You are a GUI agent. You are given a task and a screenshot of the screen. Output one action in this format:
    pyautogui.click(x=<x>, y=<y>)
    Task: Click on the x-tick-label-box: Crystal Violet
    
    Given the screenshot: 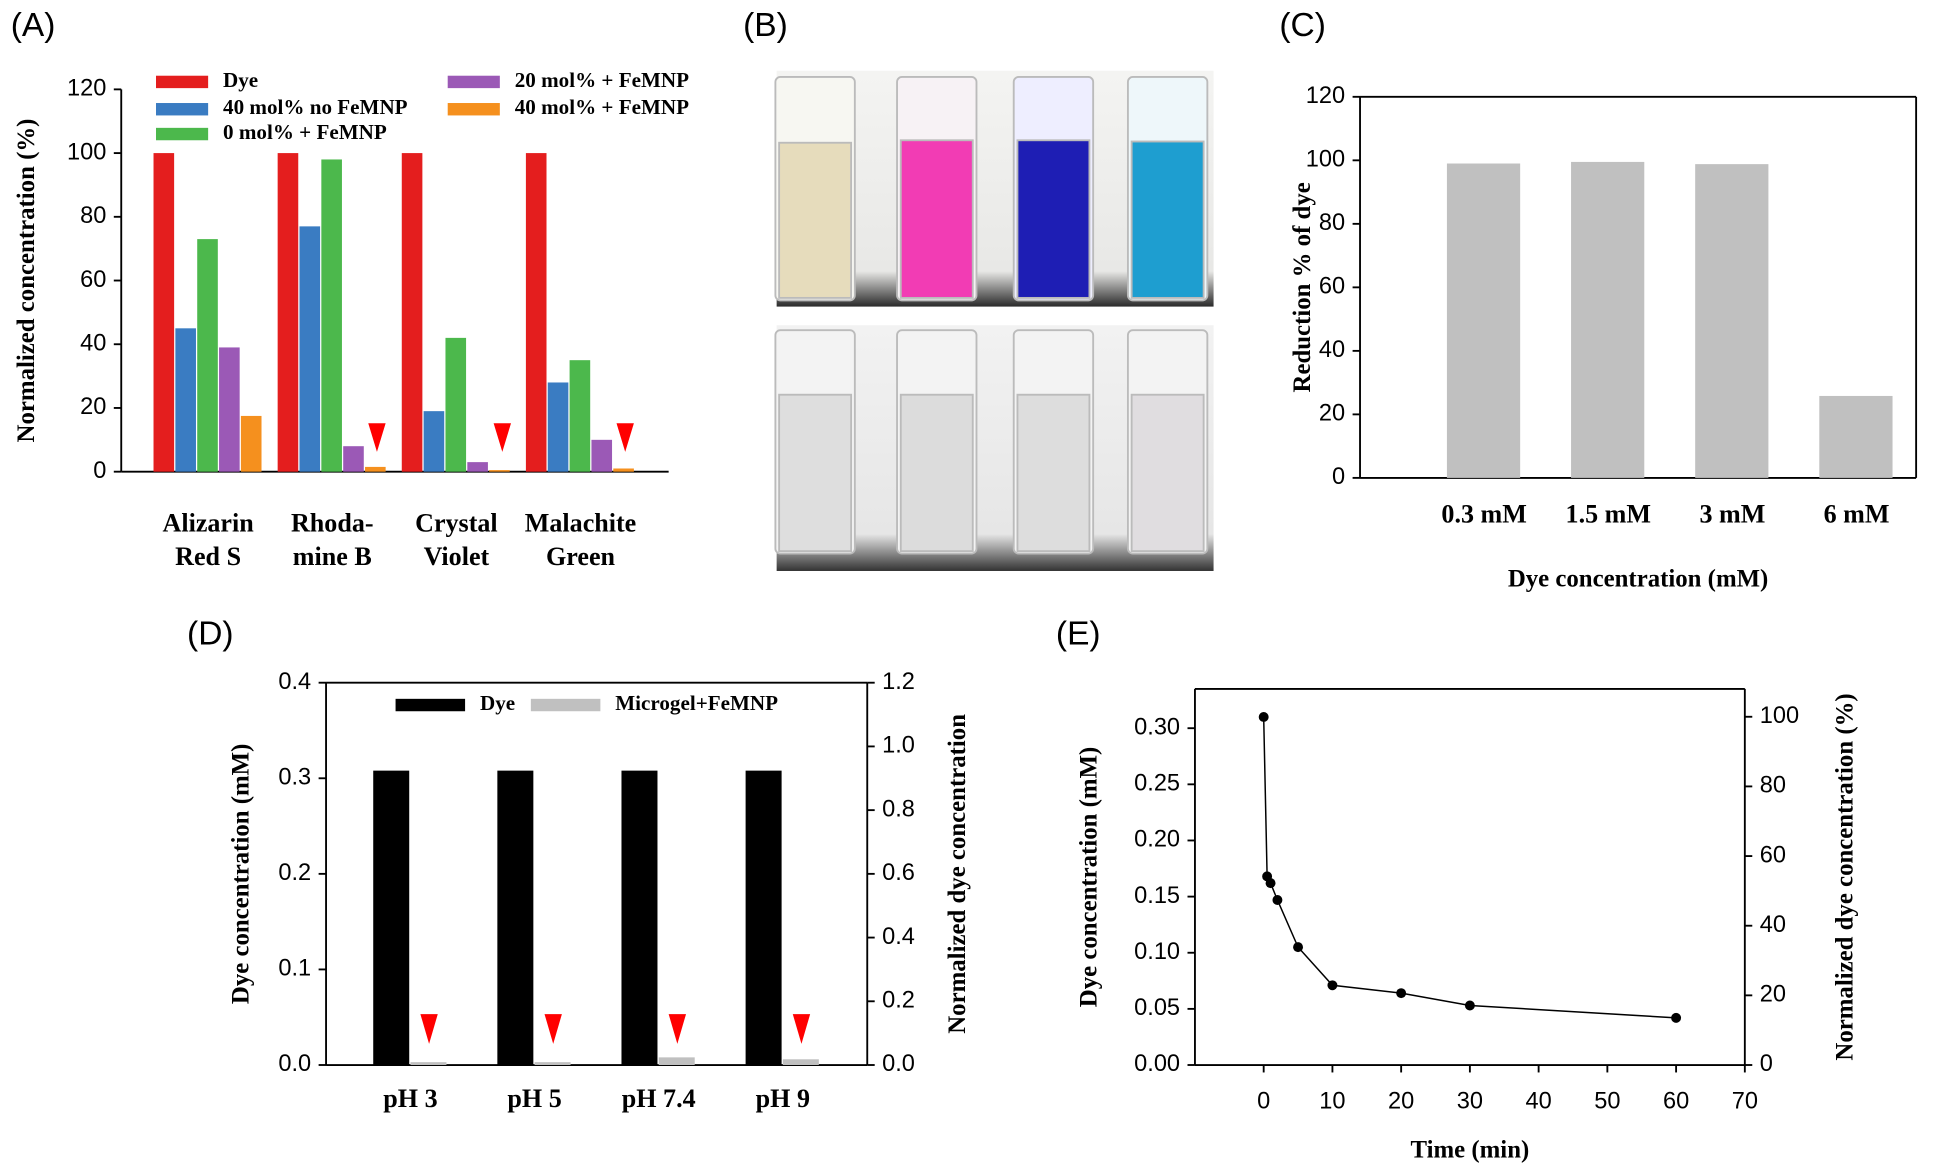 What is the action you would take?
    pyautogui.click(x=456, y=539)
    